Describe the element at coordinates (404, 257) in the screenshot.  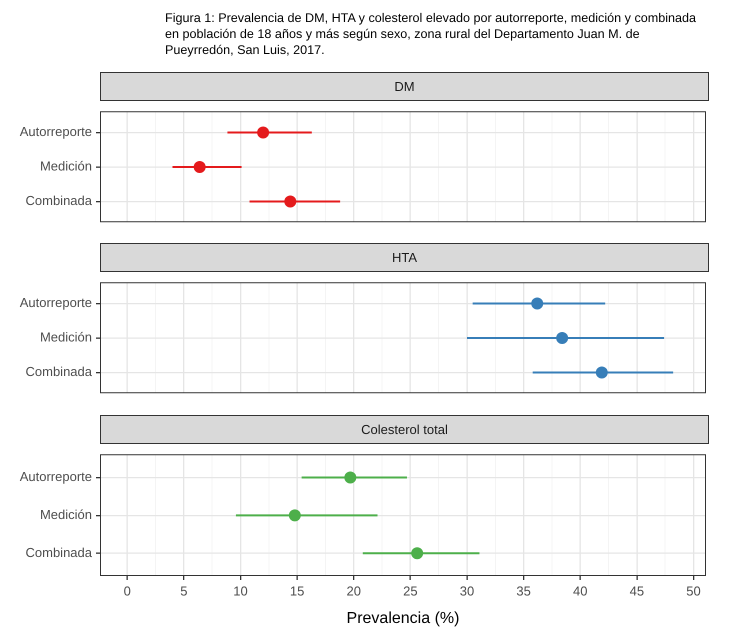
I see `chart-title: HTA` at that location.